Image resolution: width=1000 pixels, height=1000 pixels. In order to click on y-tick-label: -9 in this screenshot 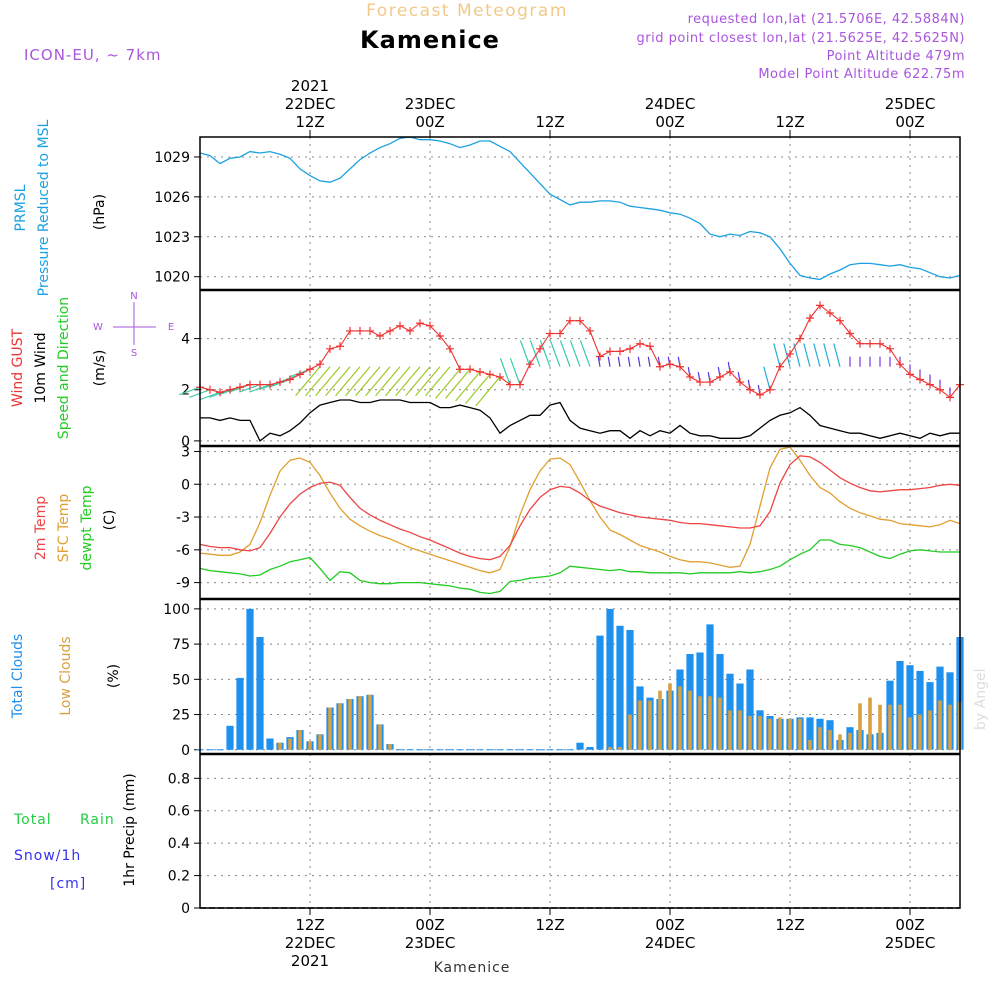, I will do `click(183, 584)`.